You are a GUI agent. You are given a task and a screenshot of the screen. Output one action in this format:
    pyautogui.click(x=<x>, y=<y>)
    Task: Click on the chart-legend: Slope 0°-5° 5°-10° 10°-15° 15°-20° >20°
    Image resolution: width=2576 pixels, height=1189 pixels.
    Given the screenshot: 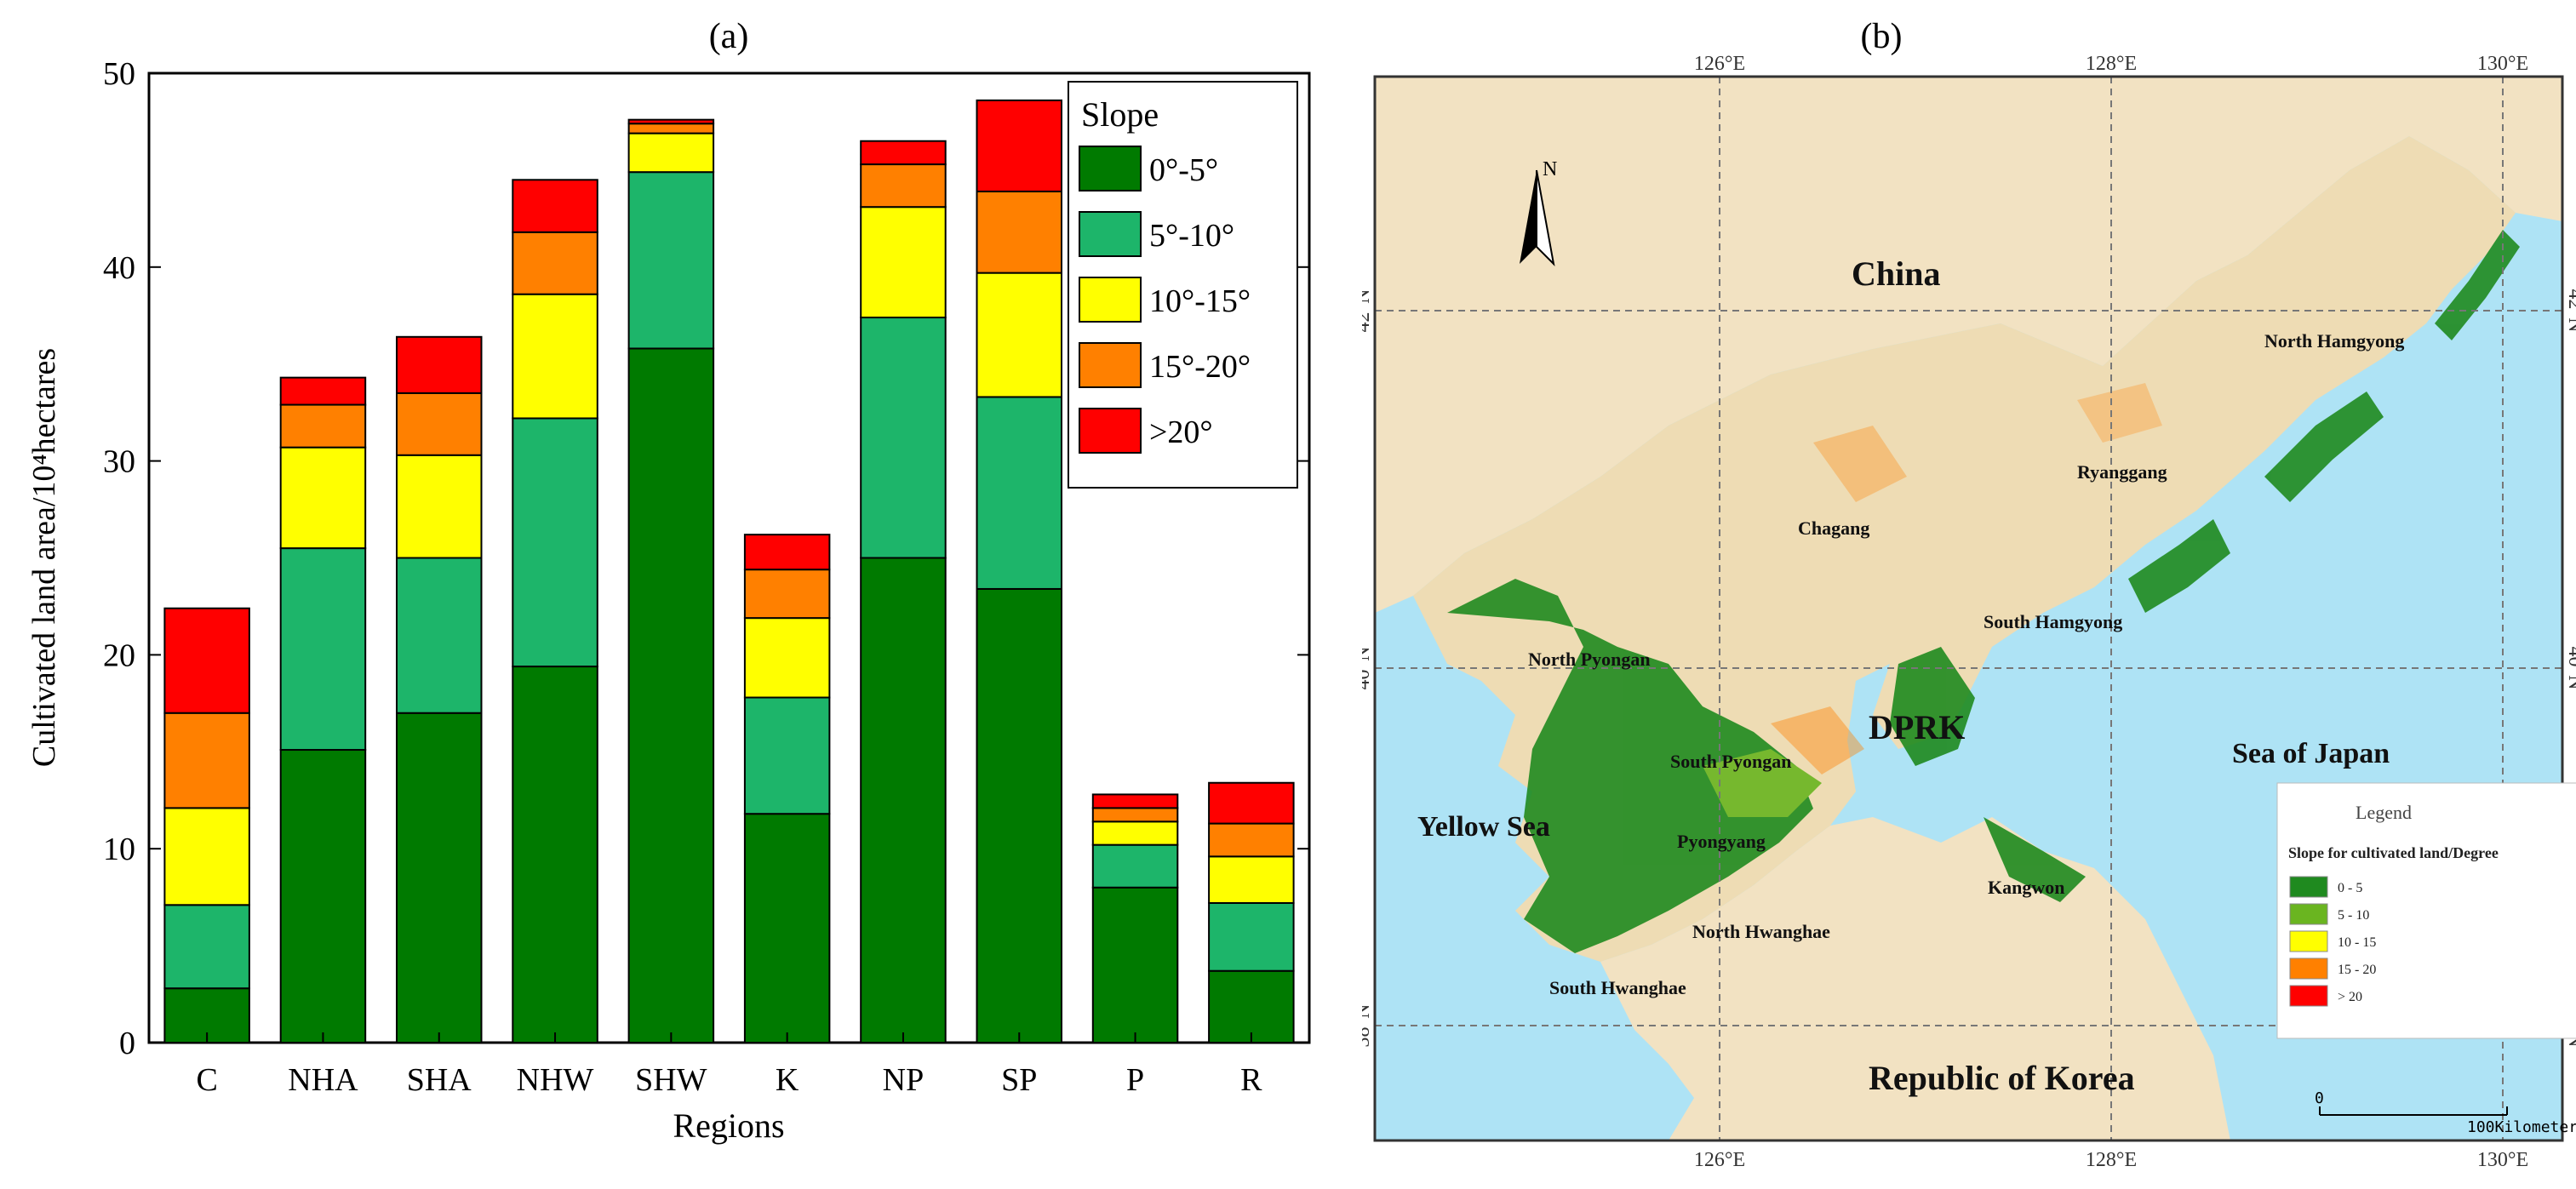 What is the action you would take?
    pyautogui.click(x=1183, y=285)
    